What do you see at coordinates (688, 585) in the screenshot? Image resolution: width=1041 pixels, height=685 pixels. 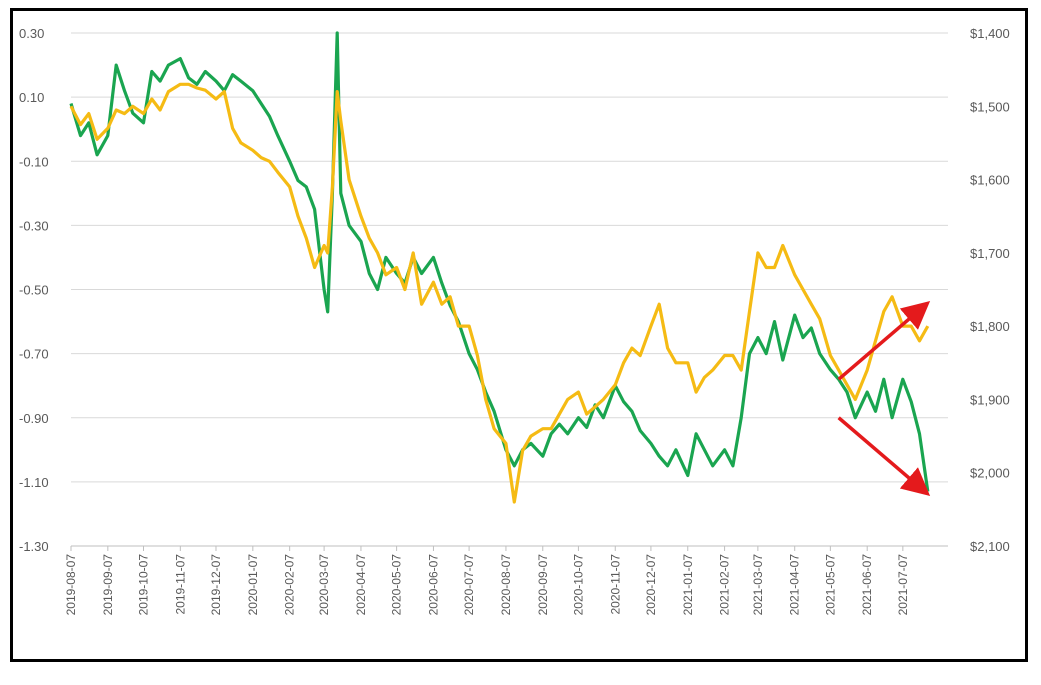 I see `x-tick-label: 2021-01-07` at bounding box center [688, 585].